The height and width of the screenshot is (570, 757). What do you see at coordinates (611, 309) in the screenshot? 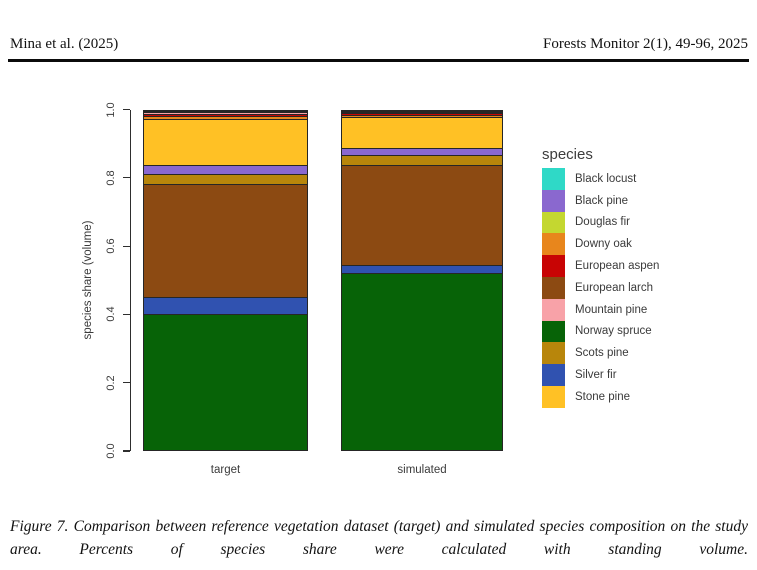
I see `legend-label: Mountain pine` at bounding box center [611, 309].